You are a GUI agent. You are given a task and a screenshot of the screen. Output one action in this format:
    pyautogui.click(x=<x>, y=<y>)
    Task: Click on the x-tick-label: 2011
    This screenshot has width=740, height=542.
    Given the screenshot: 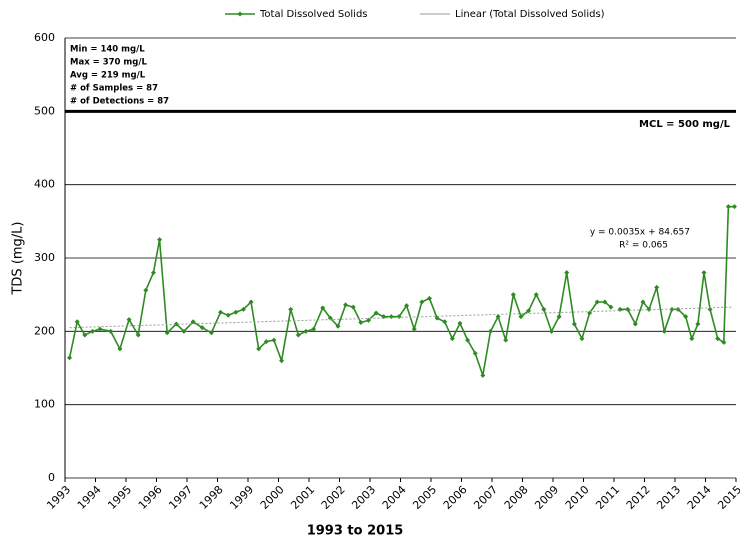 What is the action you would take?
    pyautogui.click(x=607, y=497)
    